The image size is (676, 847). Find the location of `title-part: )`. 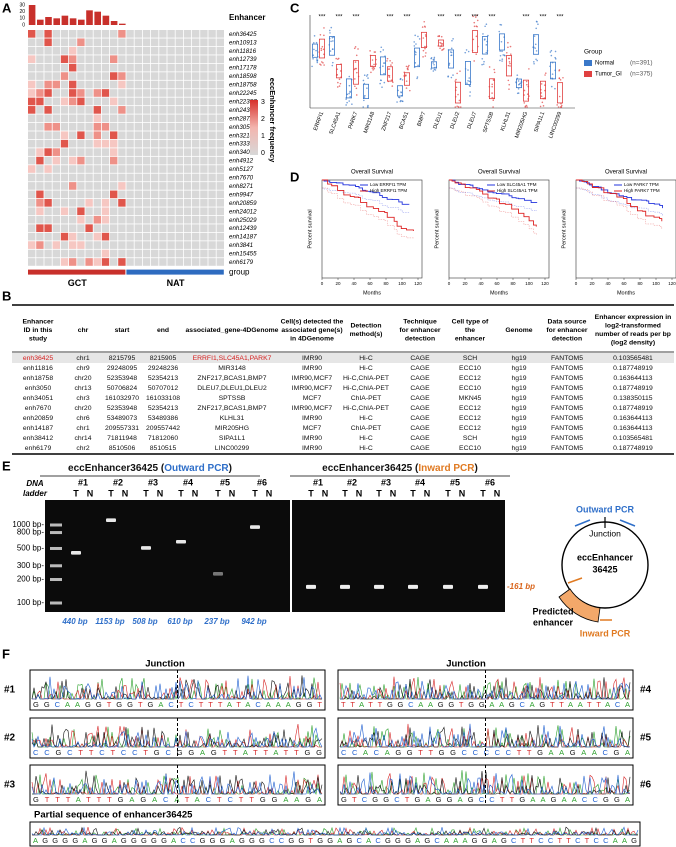

title-part: ) is located at coordinates (475, 468).